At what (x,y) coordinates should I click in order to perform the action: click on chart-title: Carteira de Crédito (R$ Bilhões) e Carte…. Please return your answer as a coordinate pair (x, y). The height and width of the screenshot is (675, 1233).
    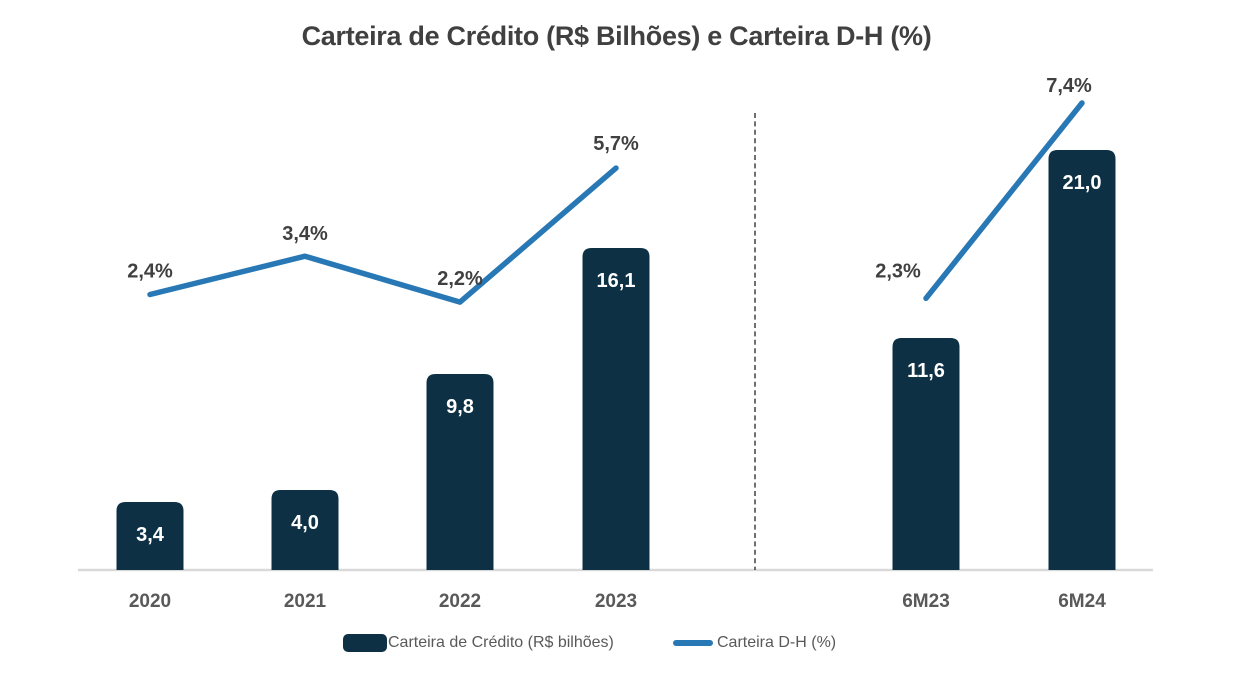
    Looking at the image, I should click on (616, 36).